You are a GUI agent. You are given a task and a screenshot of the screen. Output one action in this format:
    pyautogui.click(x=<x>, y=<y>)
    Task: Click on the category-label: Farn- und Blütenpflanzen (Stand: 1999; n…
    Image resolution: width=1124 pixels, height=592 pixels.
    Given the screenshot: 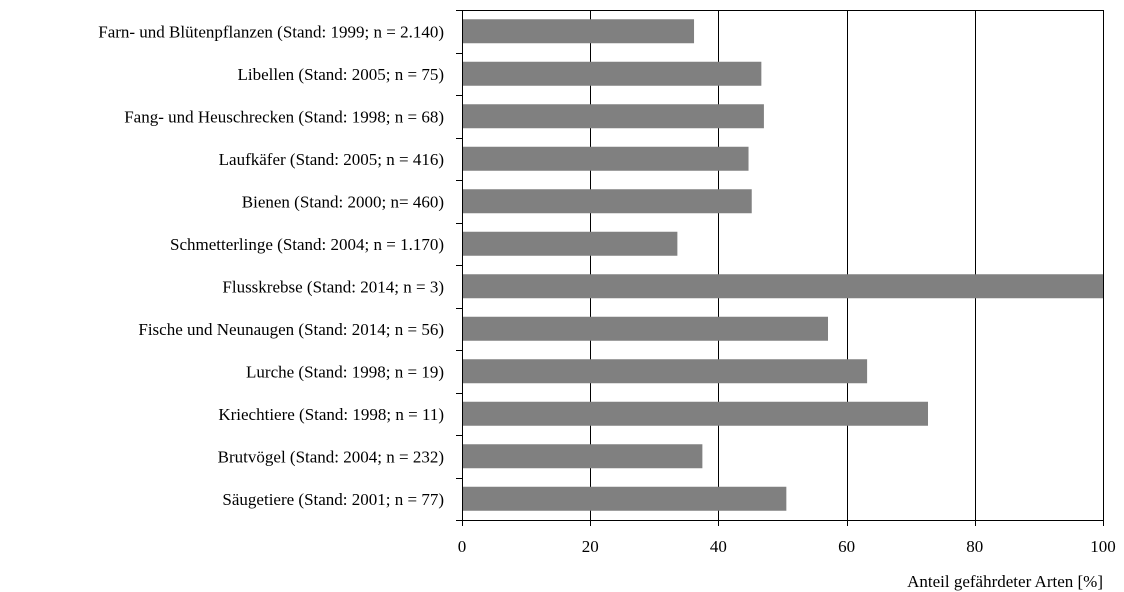 What is the action you would take?
    pyautogui.click(x=271, y=31)
    